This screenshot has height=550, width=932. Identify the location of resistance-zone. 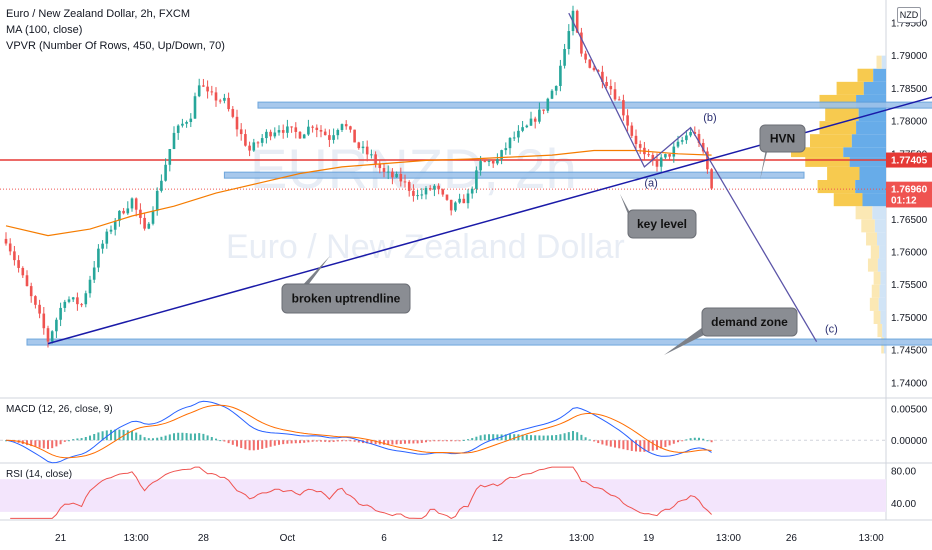
(594, 105).